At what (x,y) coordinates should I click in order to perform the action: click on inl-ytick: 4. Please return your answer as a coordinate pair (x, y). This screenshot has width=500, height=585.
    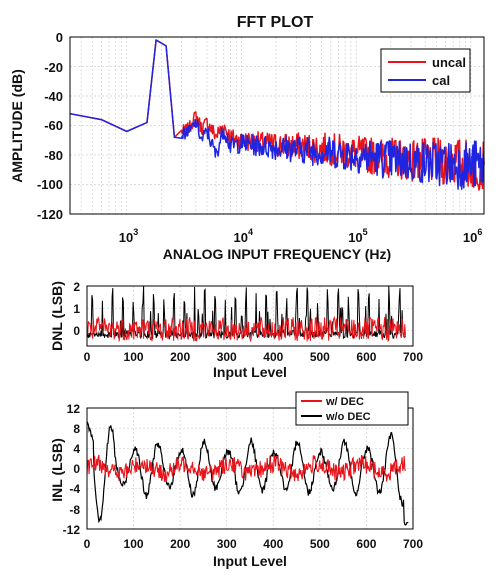
    Looking at the image, I should click on (76, 449).